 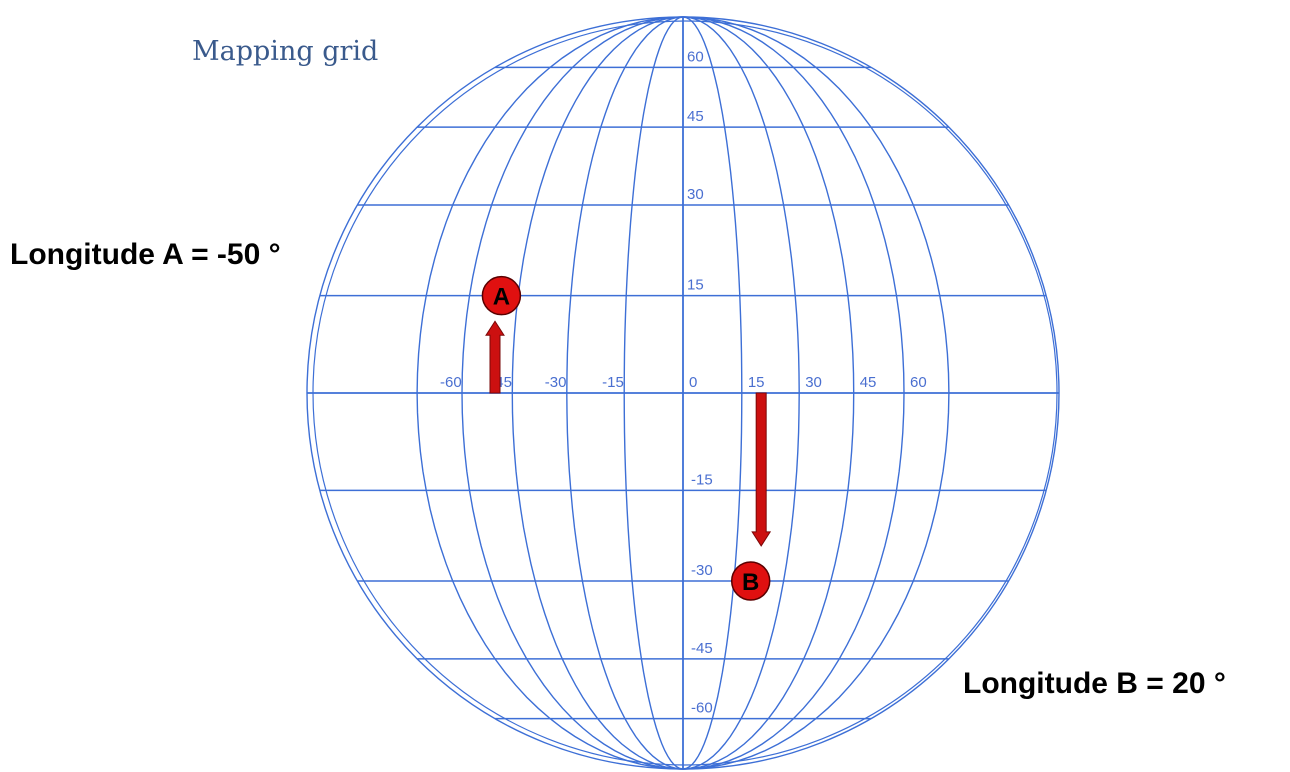 I want to click on marker-b-dot, so click(x=750, y=581).